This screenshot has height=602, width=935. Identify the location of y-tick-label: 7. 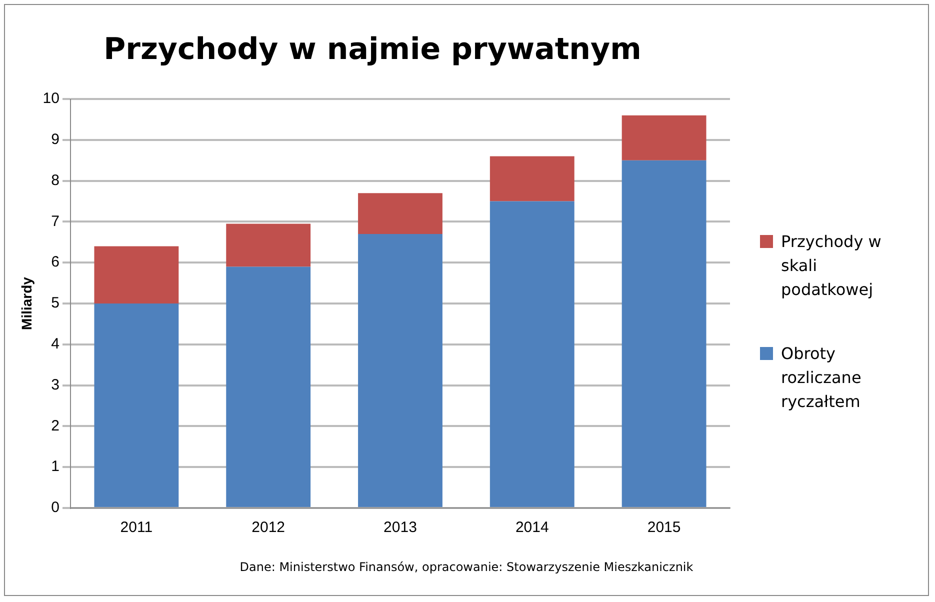
(55, 221).